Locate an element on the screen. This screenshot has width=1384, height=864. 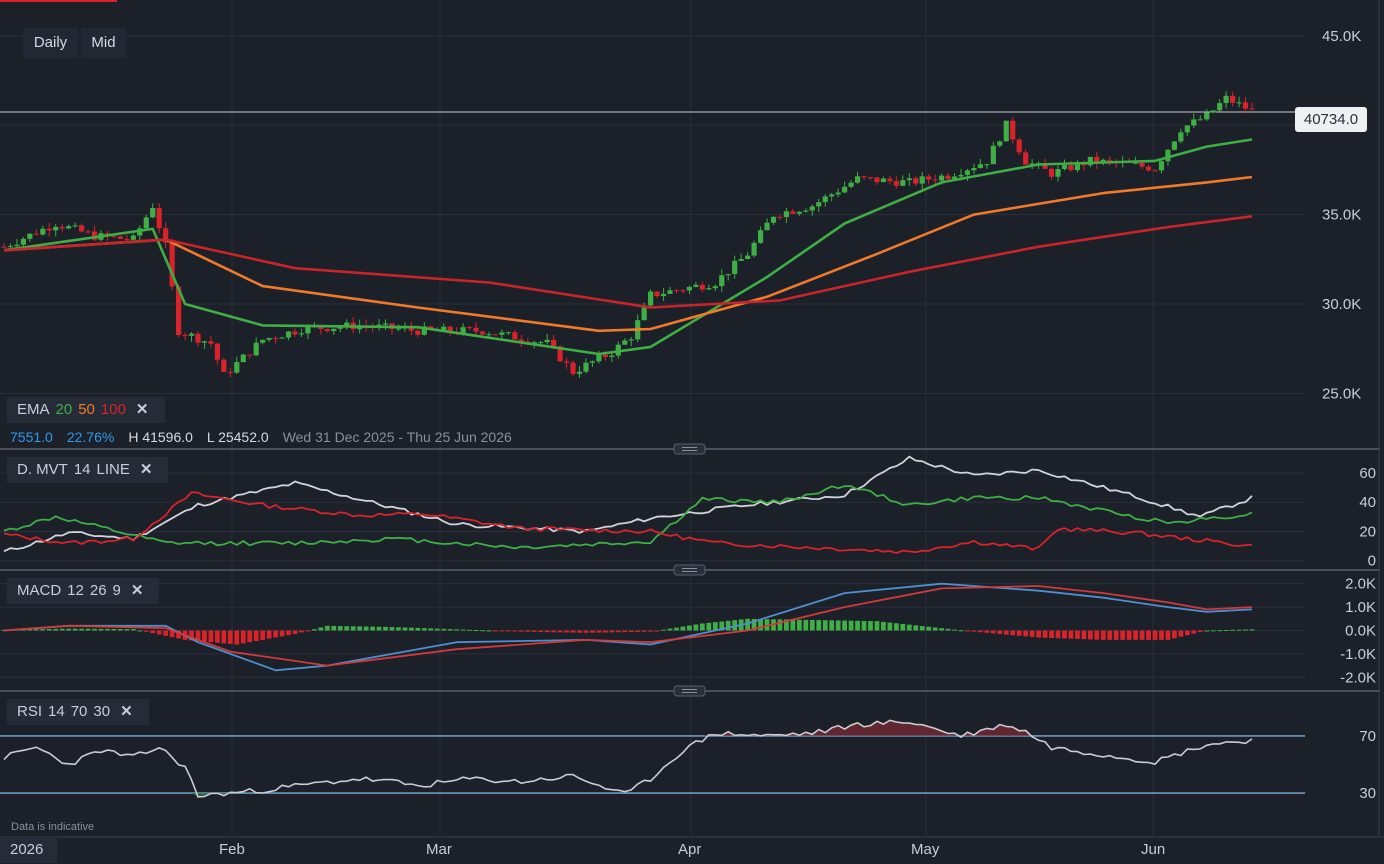
price-tick-label: 25.0K is located at coordinates (1341, 393).